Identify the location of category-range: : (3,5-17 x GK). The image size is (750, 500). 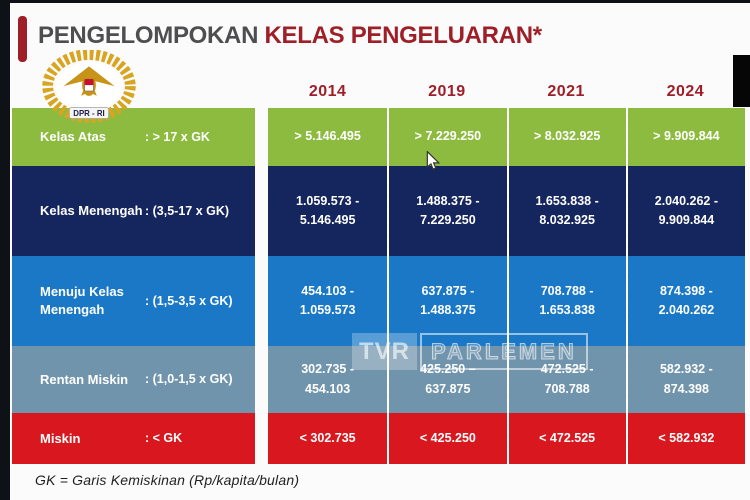
(187, 210).